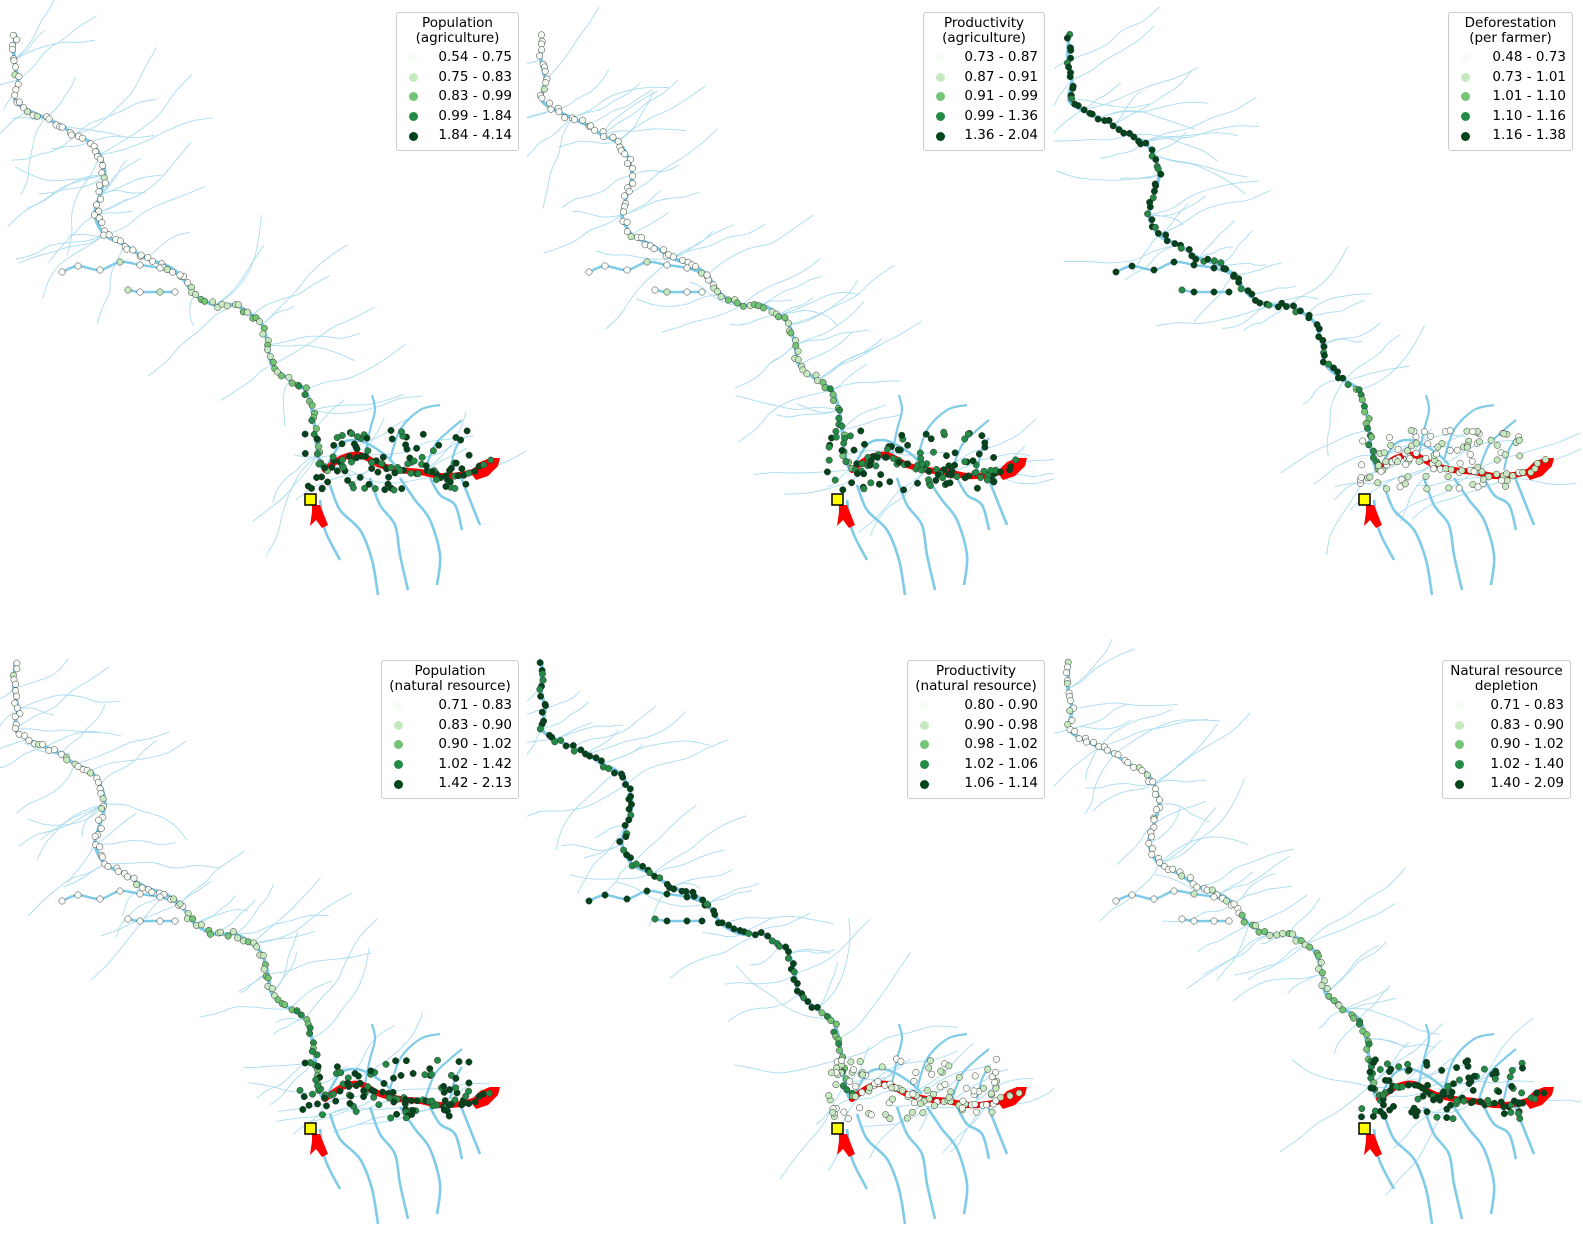 The height and width of the screenshot is (1258, 1583). I want to click on legend-swatch-icon, so click(940, 97).